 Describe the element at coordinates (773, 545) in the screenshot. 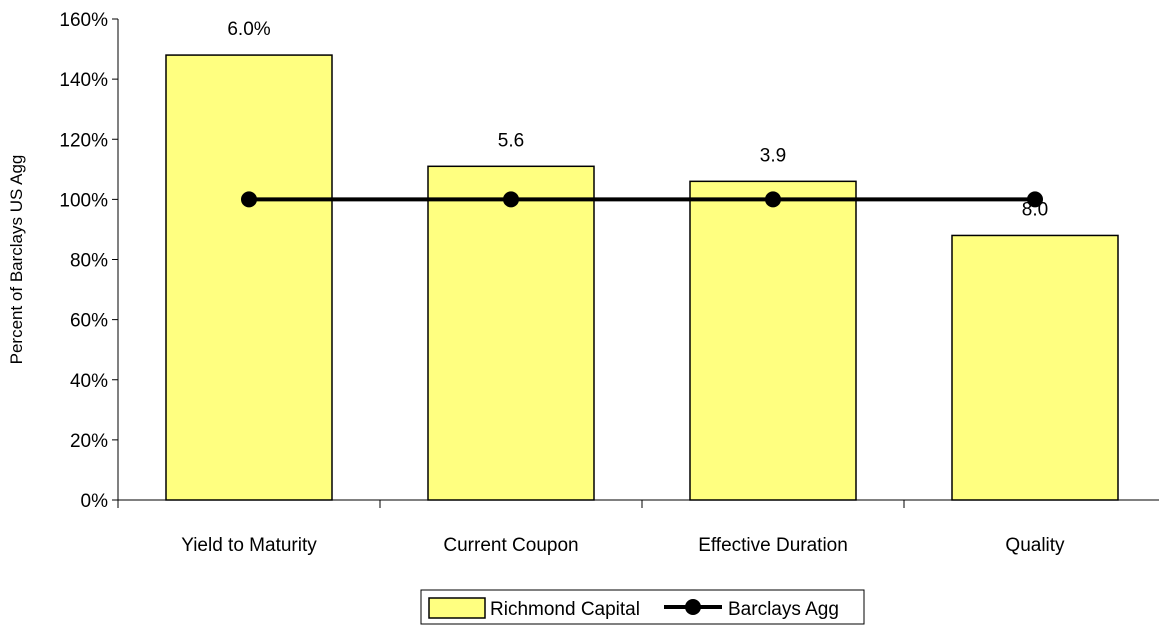

I see `x-category-label: Effective Duration` at that location.